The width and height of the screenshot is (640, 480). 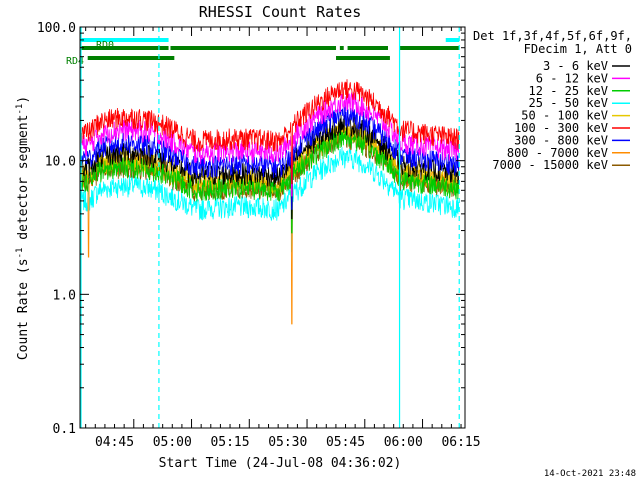 What do you see at coordinates (263, 52) in the screenshot?
I see `flag-bars: RD0 RD4` at bounding box center [263, 52].